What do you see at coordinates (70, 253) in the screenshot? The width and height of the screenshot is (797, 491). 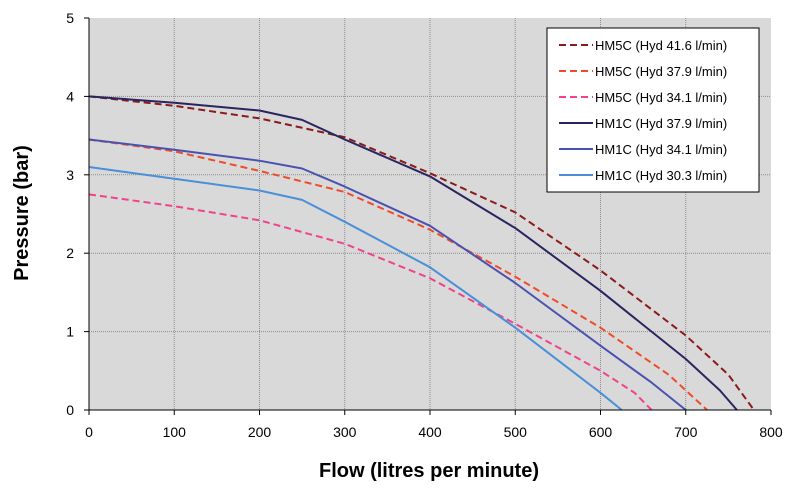 I see `y-tick-label: 2` at bounding box center [70, 253].